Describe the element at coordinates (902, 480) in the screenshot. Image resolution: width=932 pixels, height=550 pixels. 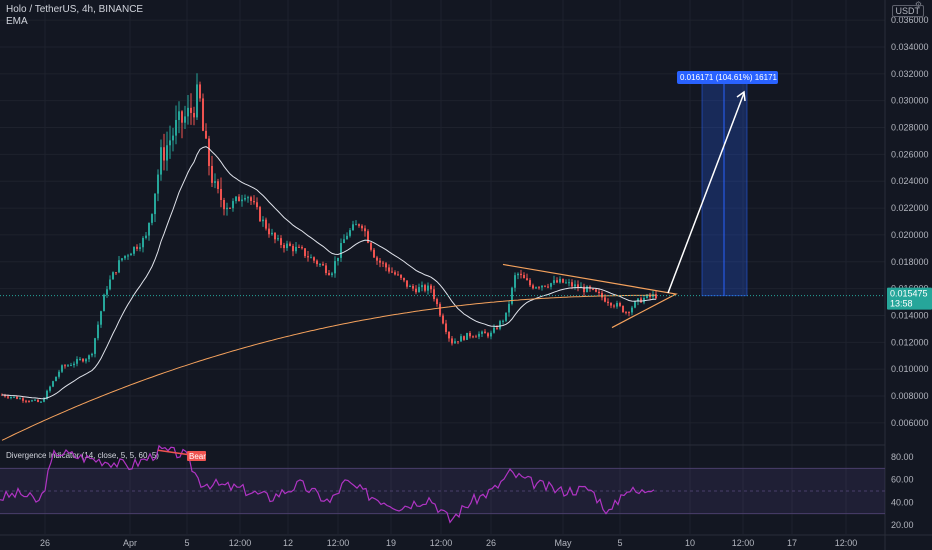
I see `rsi-tick: 60.00` at that location.